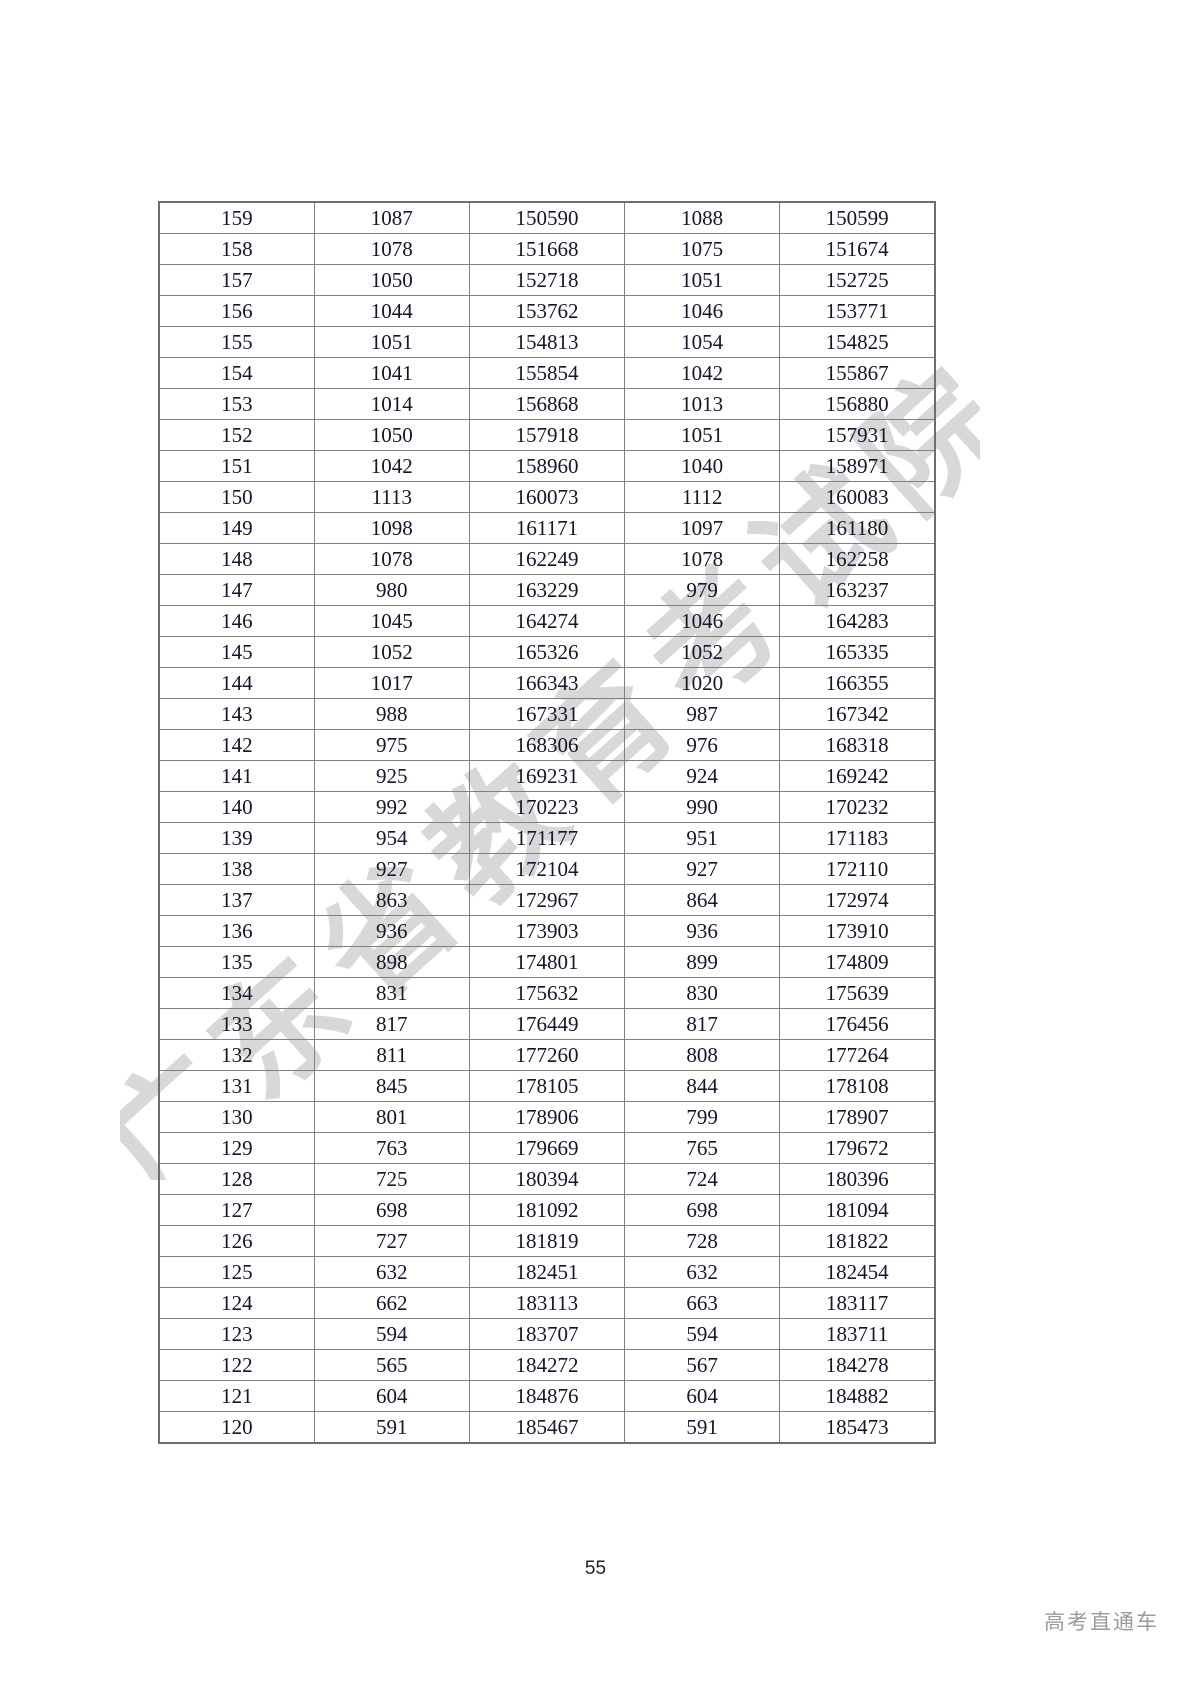 This screenshot has width=1191, height=1684. I want to click on table-cell: 924, so click(702, 776).